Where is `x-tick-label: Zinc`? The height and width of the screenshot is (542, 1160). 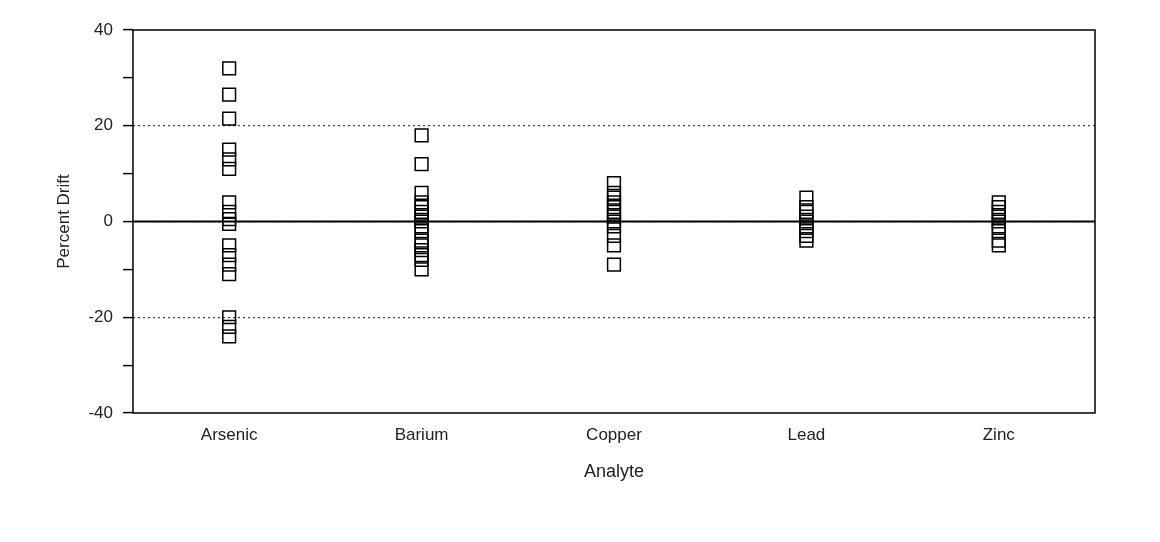 x-tick-label: Zinc is located at coordinates (999, 434).